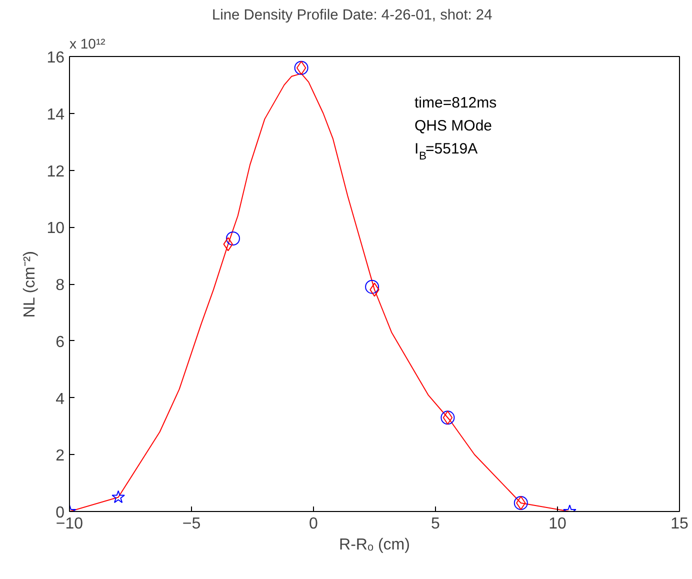 The width and height of the screenshot is (692, 579). Describe the element at coordinates (453, 126) in the screenshot. I see `annotation: QHS MOde` at that location.